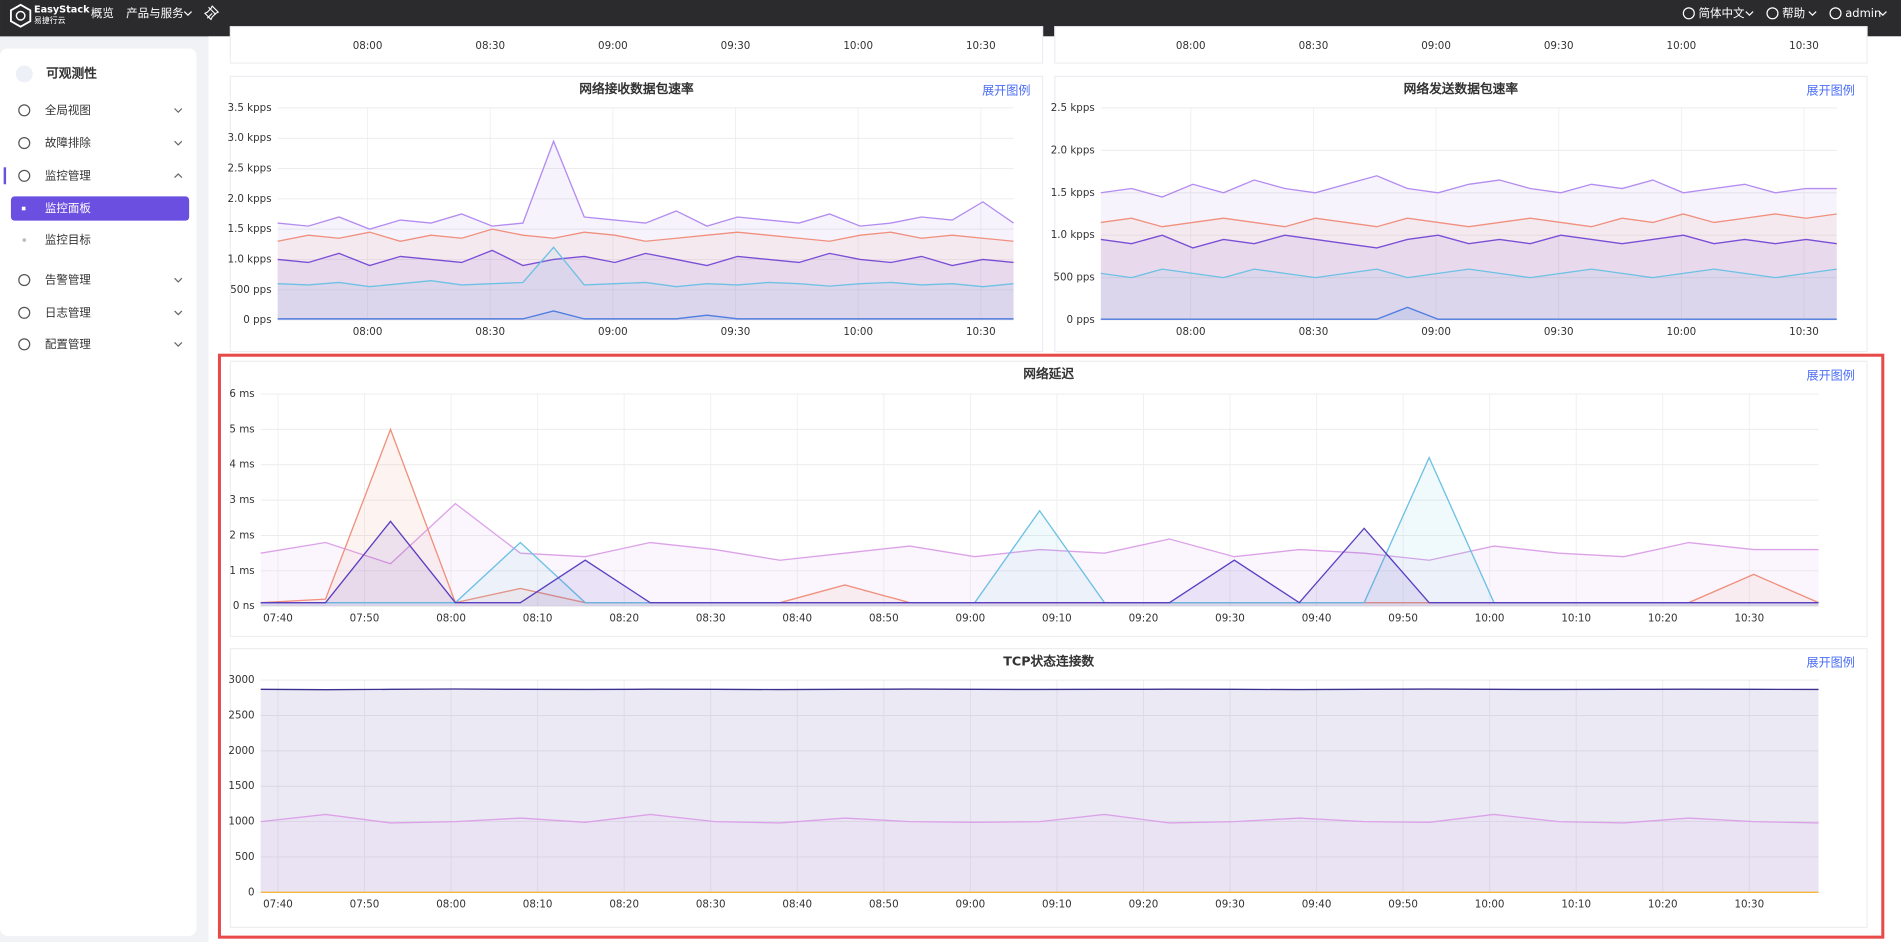  What do you see at coordinates (68, 143) in the screenshot?
I see `menu-item: 故障排除` at bounding box center [68, 143].